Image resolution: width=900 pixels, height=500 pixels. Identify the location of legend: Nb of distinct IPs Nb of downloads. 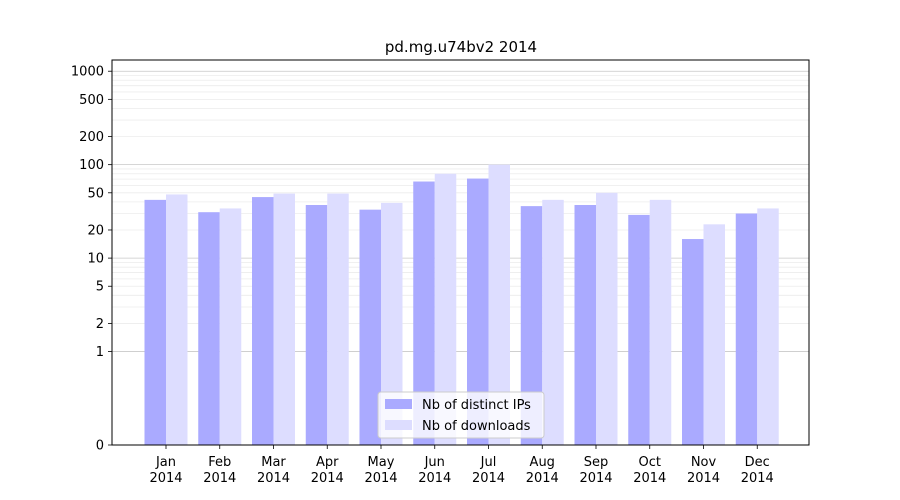
(461, 415).